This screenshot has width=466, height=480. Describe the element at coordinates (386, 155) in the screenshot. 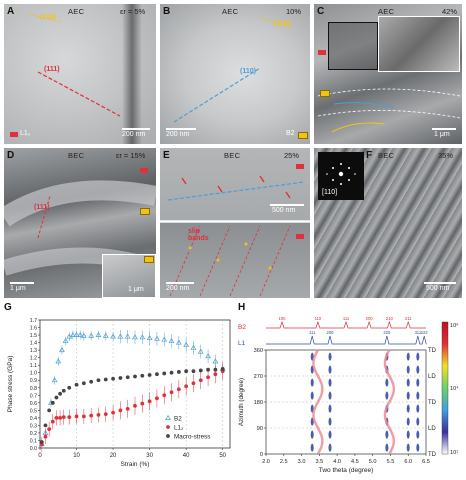

I see `panel-f-phase: BEC` at that location.